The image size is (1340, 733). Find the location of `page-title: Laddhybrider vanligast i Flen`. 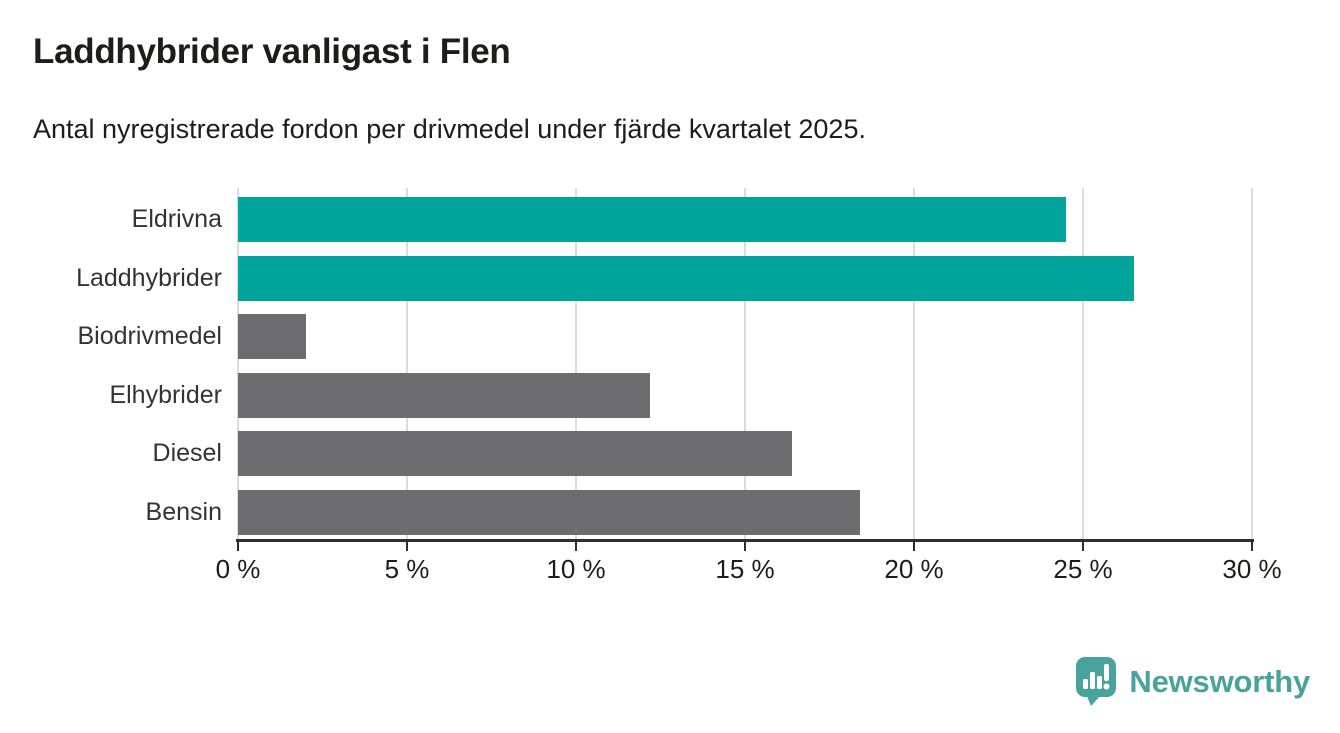

page-title: Laddhybrider vanligast i Flen is located at coordinates (272, 51).